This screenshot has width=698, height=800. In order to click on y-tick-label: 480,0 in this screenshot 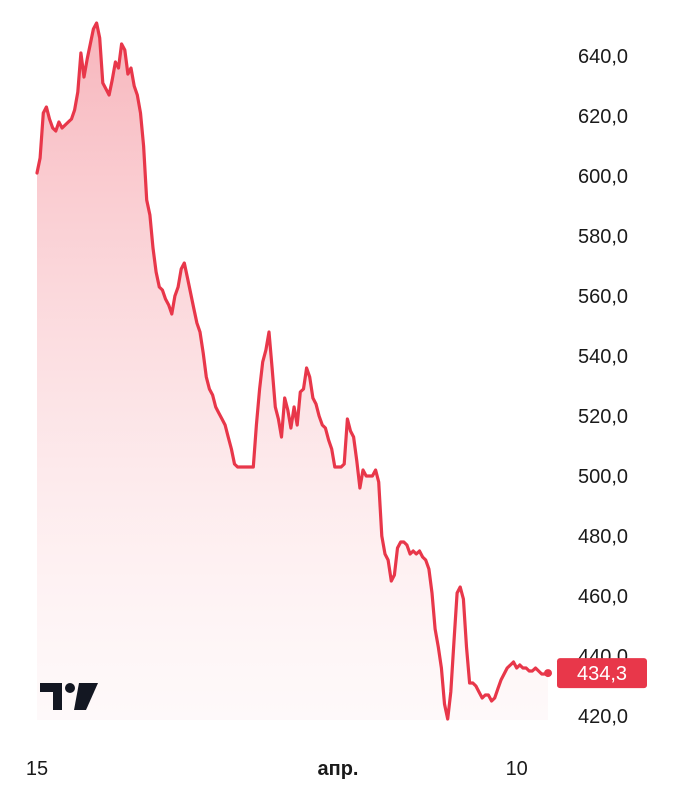, I will do `click(603, 537)`.